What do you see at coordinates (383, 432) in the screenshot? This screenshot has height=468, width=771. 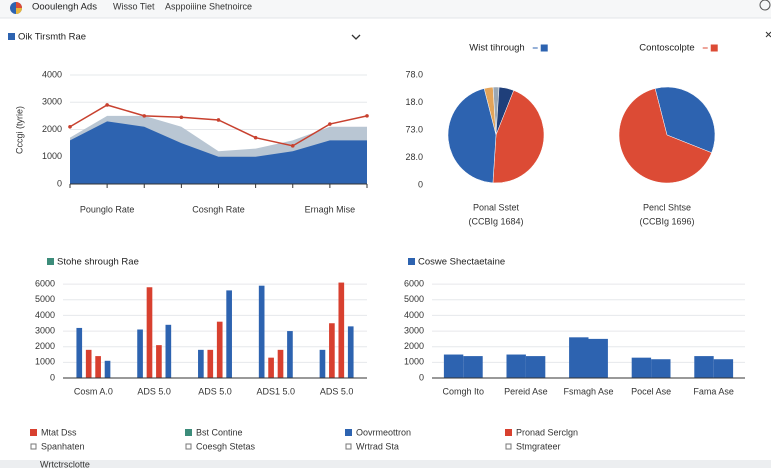 I see `legend-label: Oovrmeottron` at bounding box center [383, 432].